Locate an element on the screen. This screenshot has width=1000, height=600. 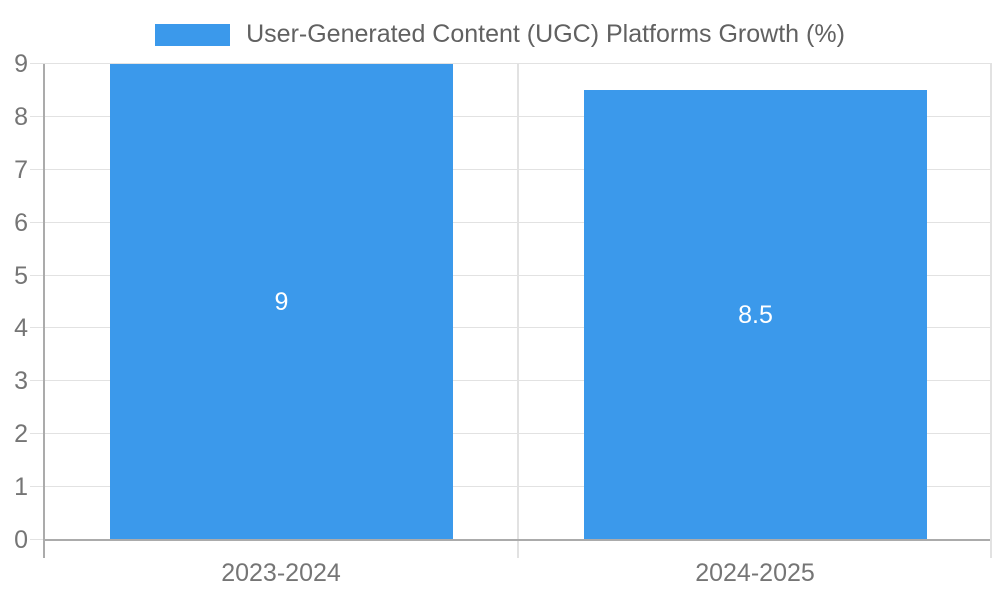
y-axis-line is located at coordinates (44, 311).